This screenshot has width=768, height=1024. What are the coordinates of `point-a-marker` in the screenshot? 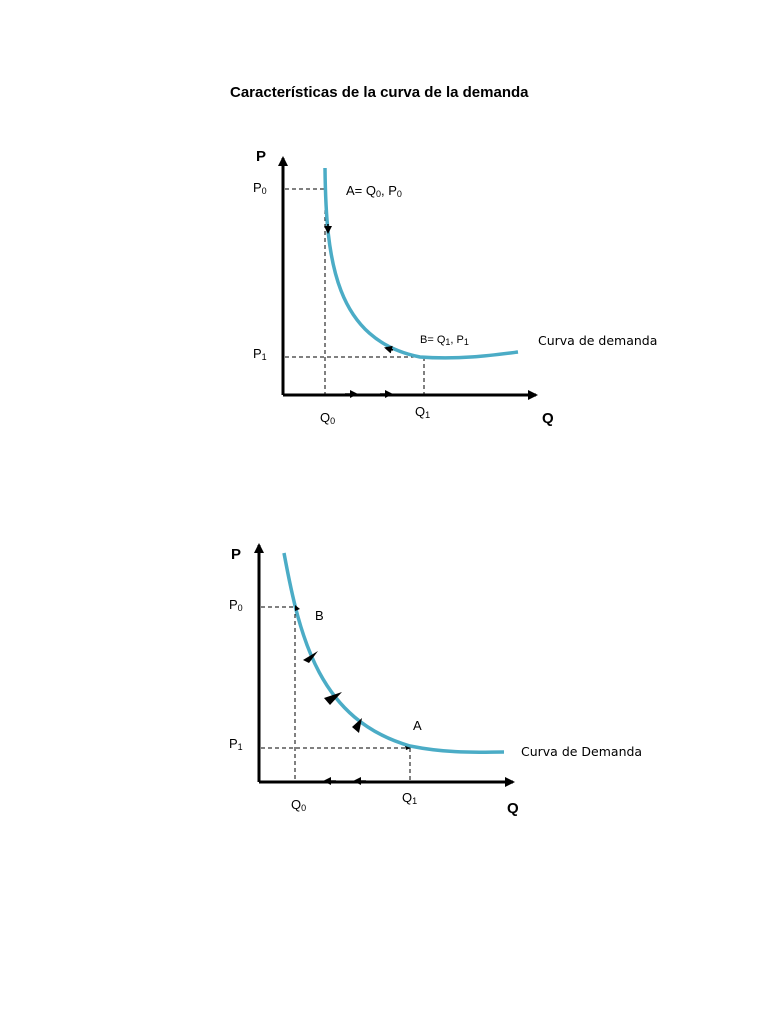 It's located at (408, 748).